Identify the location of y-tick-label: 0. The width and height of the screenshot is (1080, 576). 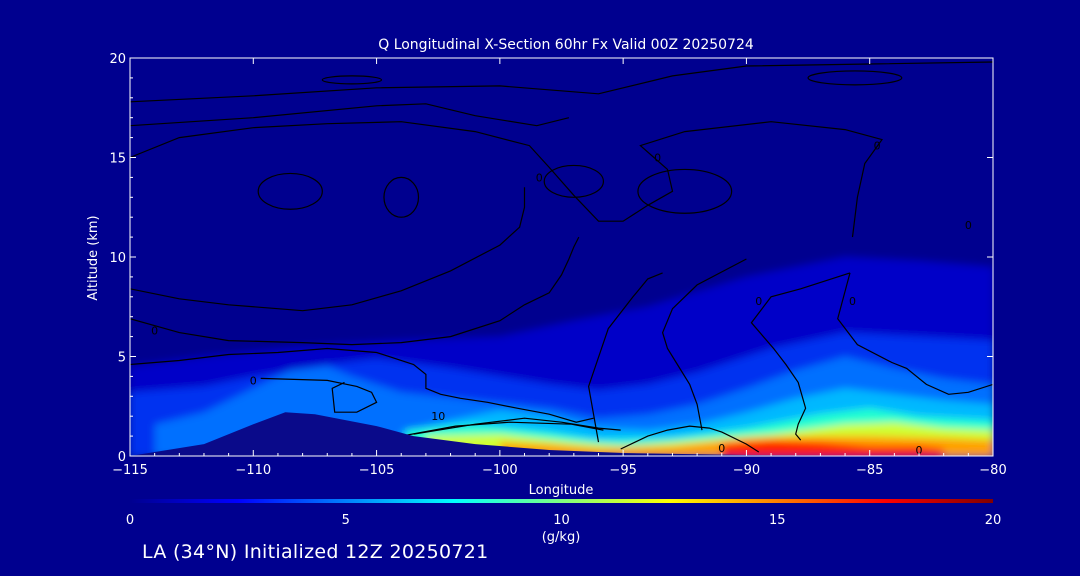
(122, 457).